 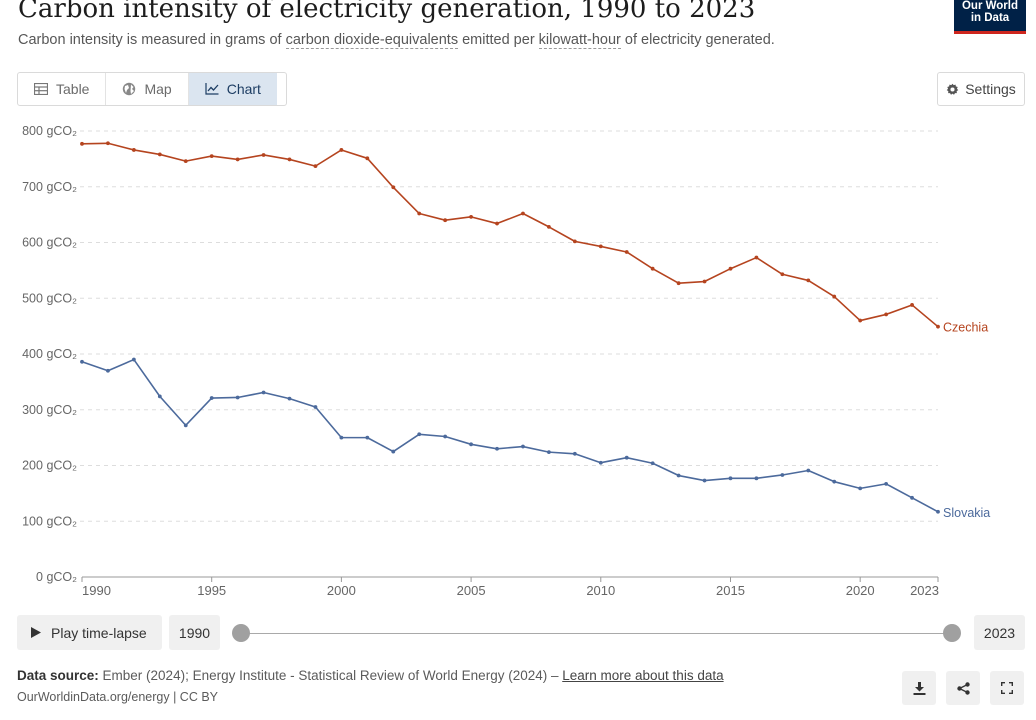 I want to click on x-tick-label: 2000, so click(x=341, y=590).